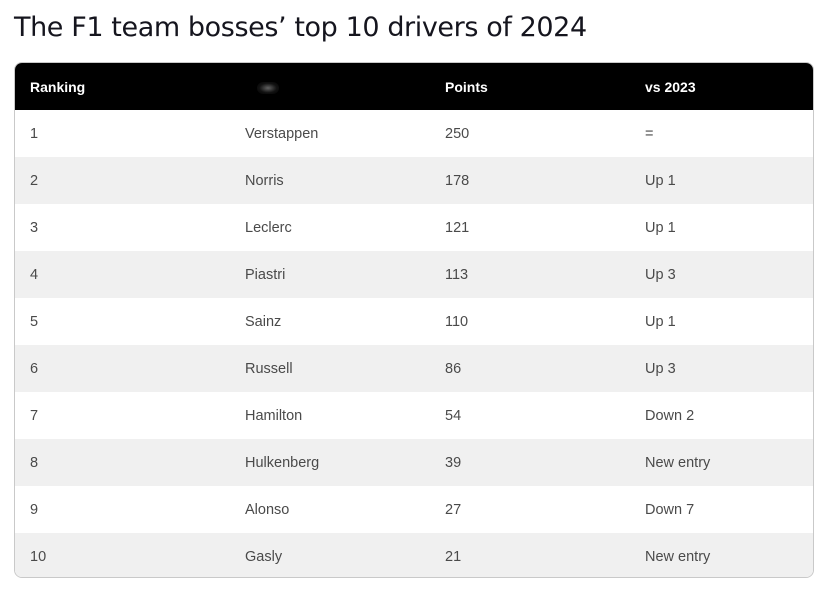  Describe the element at coordinates (457, 321) in the screenshot. I see `cell-points: 110` at that location.